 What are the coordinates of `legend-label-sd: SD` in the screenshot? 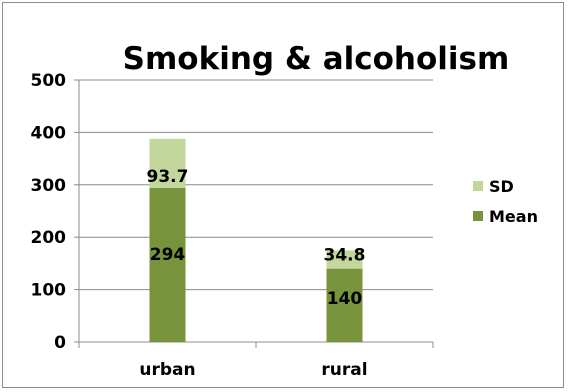 It's located at (501, 186).